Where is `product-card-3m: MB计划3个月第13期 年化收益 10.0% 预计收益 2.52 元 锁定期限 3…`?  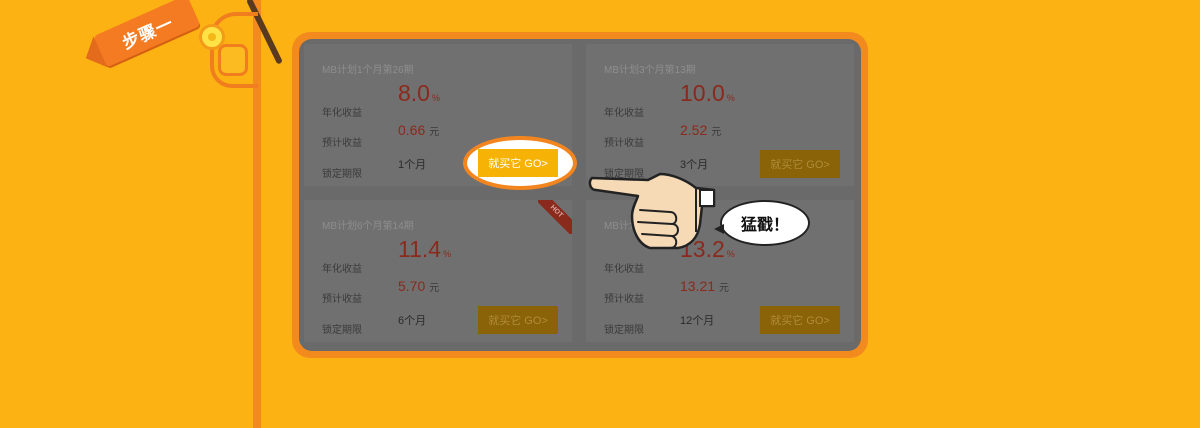 product-card-3m: MB计划3个月第13期 年化收益 10.0% 预计收益 2.52 元 锁定期限 3… is located at coordinates (720, 115).